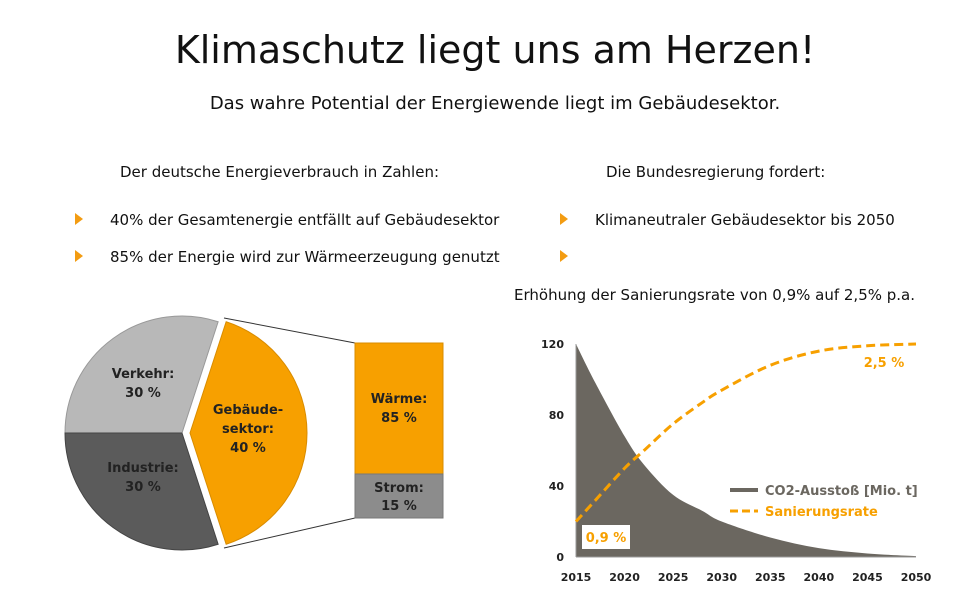 Image resolution: width=968 pixels, height=610 pixels. What do you see at coordinates (576, 577) in the screenshot?
I see `x-tick-label: 2015` at bounding box center [576, 577].